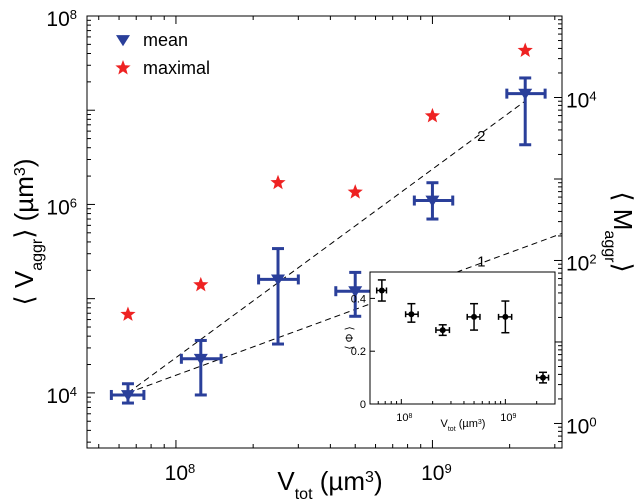 The width and height of the screenshot is (638, 500). Describe the element at coordinates (73, 390) in the screenshot. I see `y-tick-label-exp: 4` at that location.